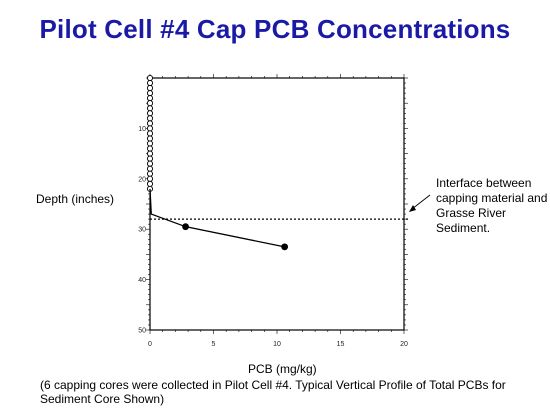 This screenshot has width=550, height=413. What do you see at coordinates (142, 129) in the screenshot?
I see `y-tick-label: 10` at bounding box center [142, 129].